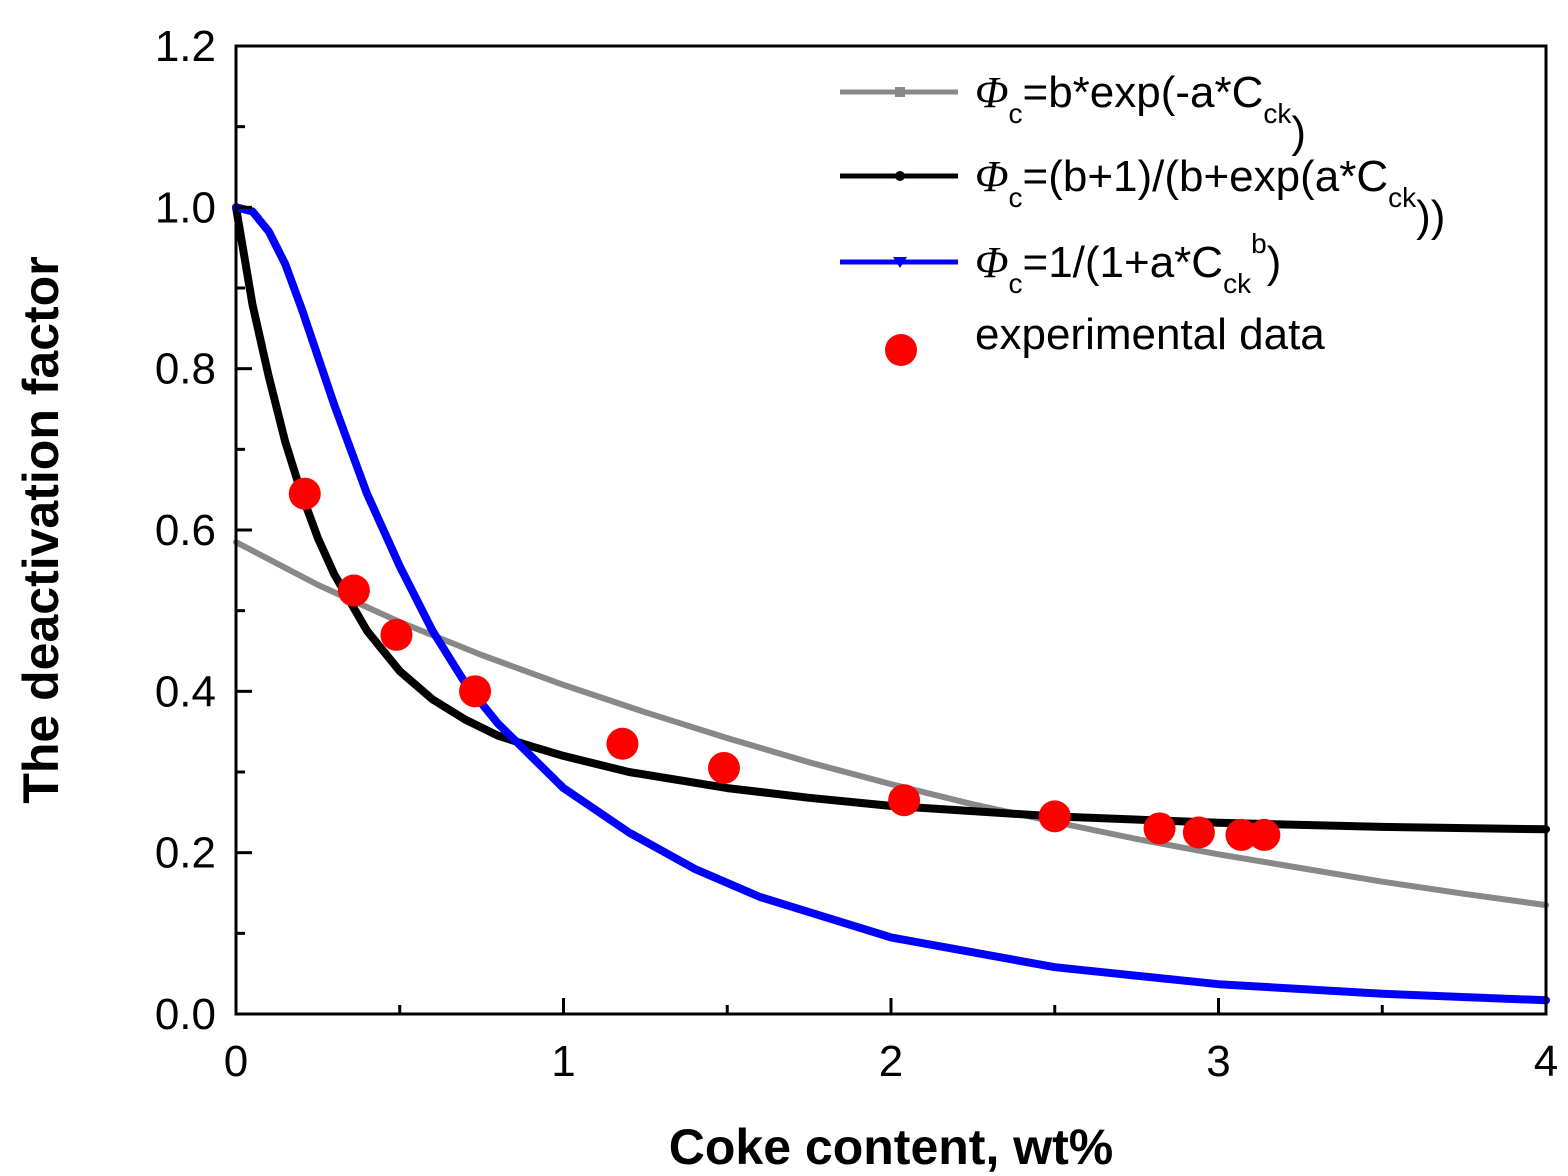 This screenshot has width=1568, height=1176. Describe the element at coordinates (185, 46) in the screenshot. I see `y-tick-label: 1.2` at that location.